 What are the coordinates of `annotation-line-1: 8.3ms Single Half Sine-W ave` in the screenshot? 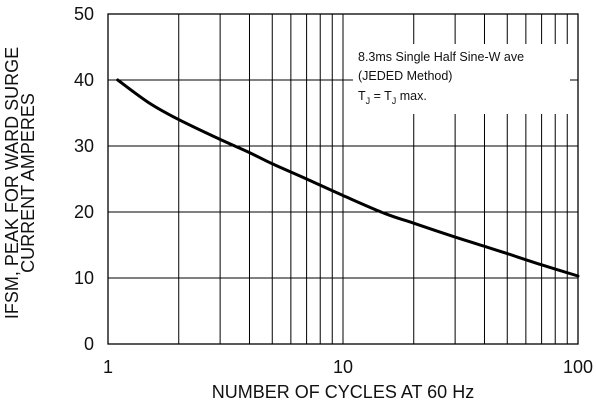 It's located at (441, 57).